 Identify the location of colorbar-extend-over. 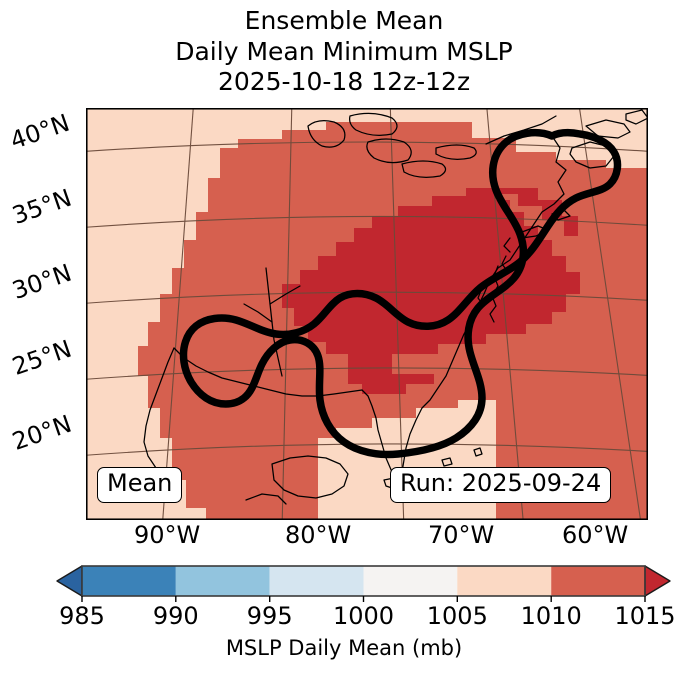
(657, 581).